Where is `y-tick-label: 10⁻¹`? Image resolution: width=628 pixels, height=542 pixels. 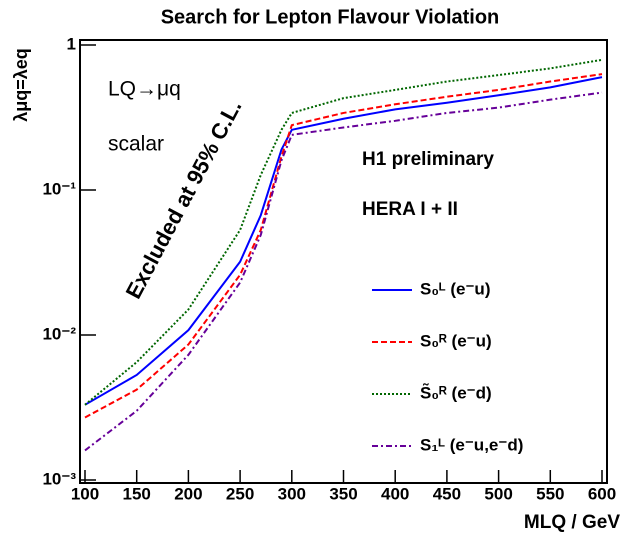
y-tick-label: 10⁻¹ is located at coordinates (59, 188).